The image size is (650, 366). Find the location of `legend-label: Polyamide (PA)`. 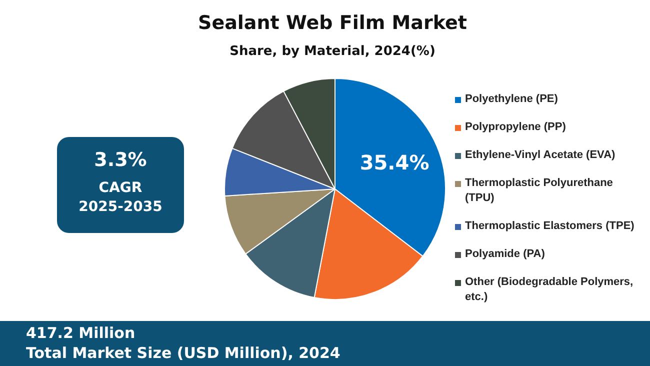

legend-label: Polyamide (PA) is located at coordinates (505, 254).